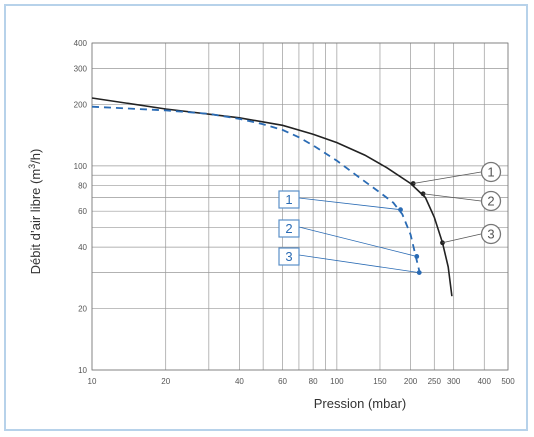 This screenshot has width=534, height=437. Describe the element at coordinates (32, 166) in the screenshot. I see `y-axis-label-superscript: 3` at that location.